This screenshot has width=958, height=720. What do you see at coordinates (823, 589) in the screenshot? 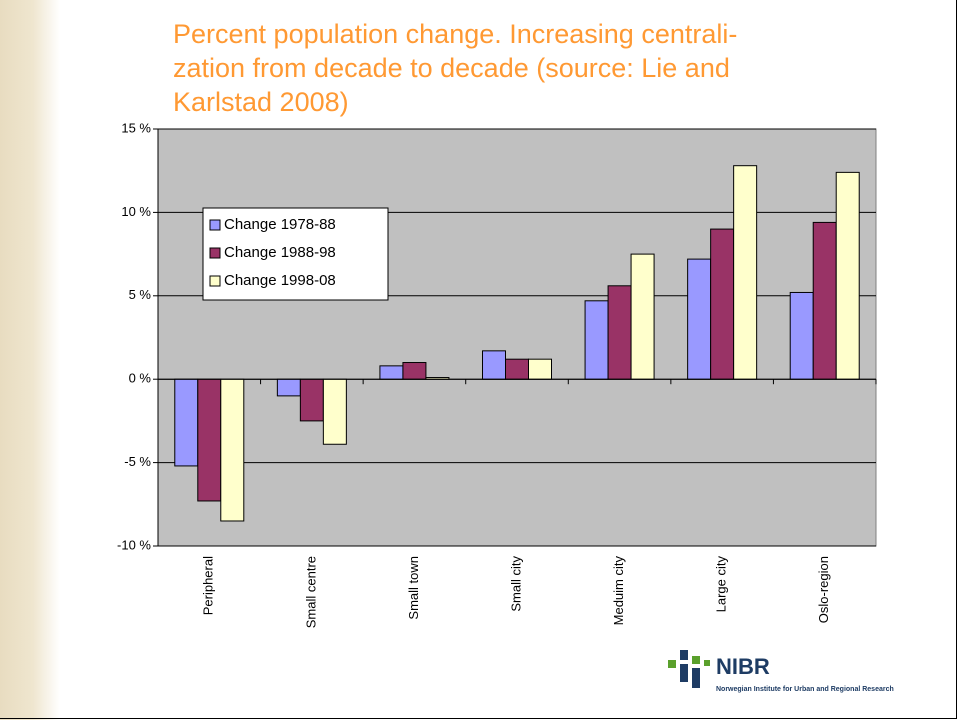
I see `x-tick-label: Oslo-region` at bounding box center [823, 589].